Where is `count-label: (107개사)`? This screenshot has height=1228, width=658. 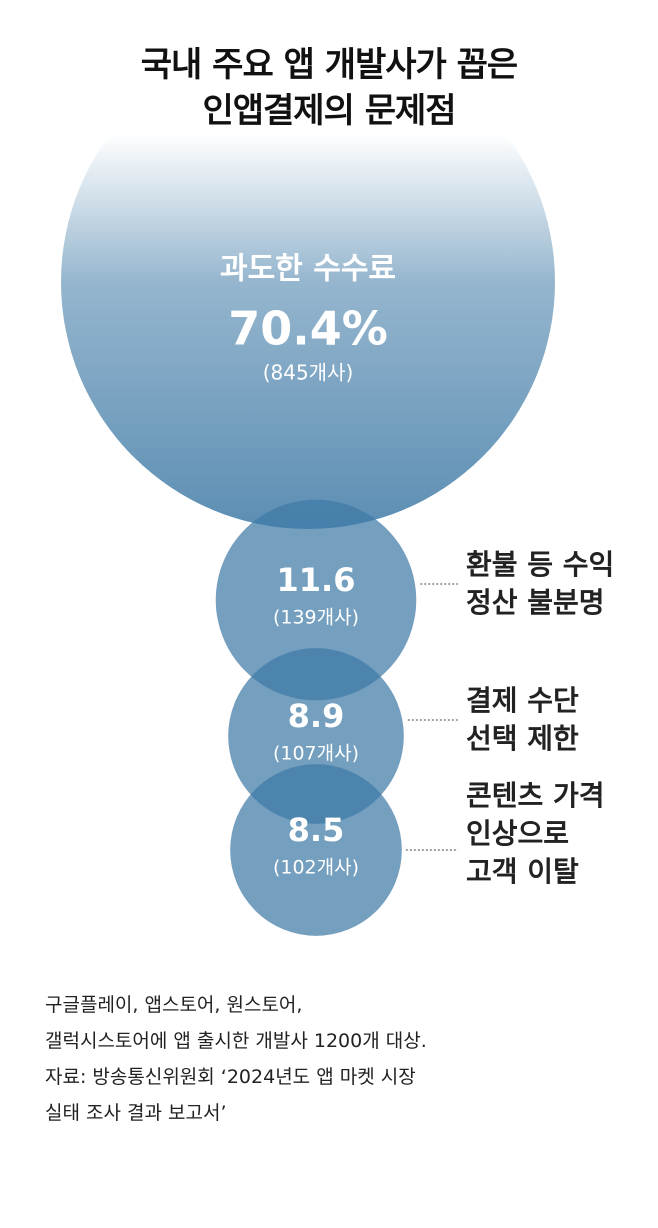
count-label: (107개사) is located at coordinates (316, 754).